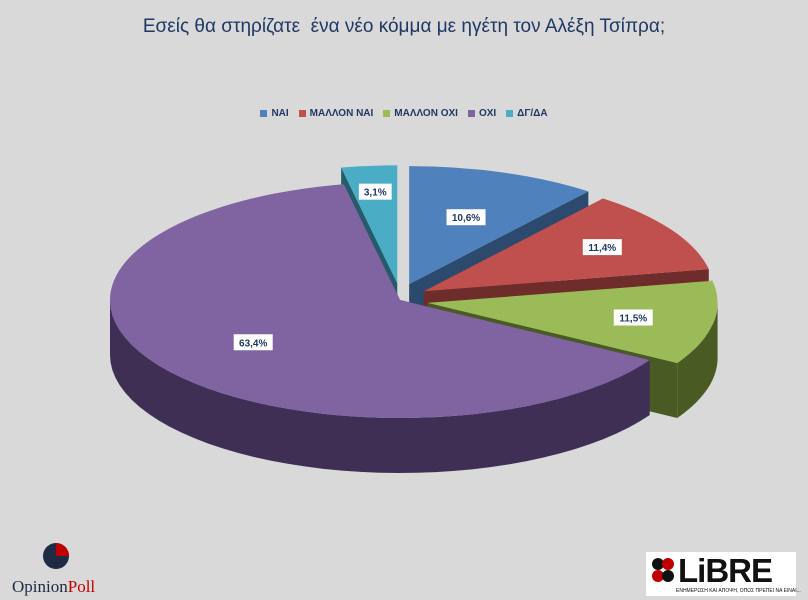  I want to click on opinionpoll-logo: OpinionPoll, so click(62, 569).